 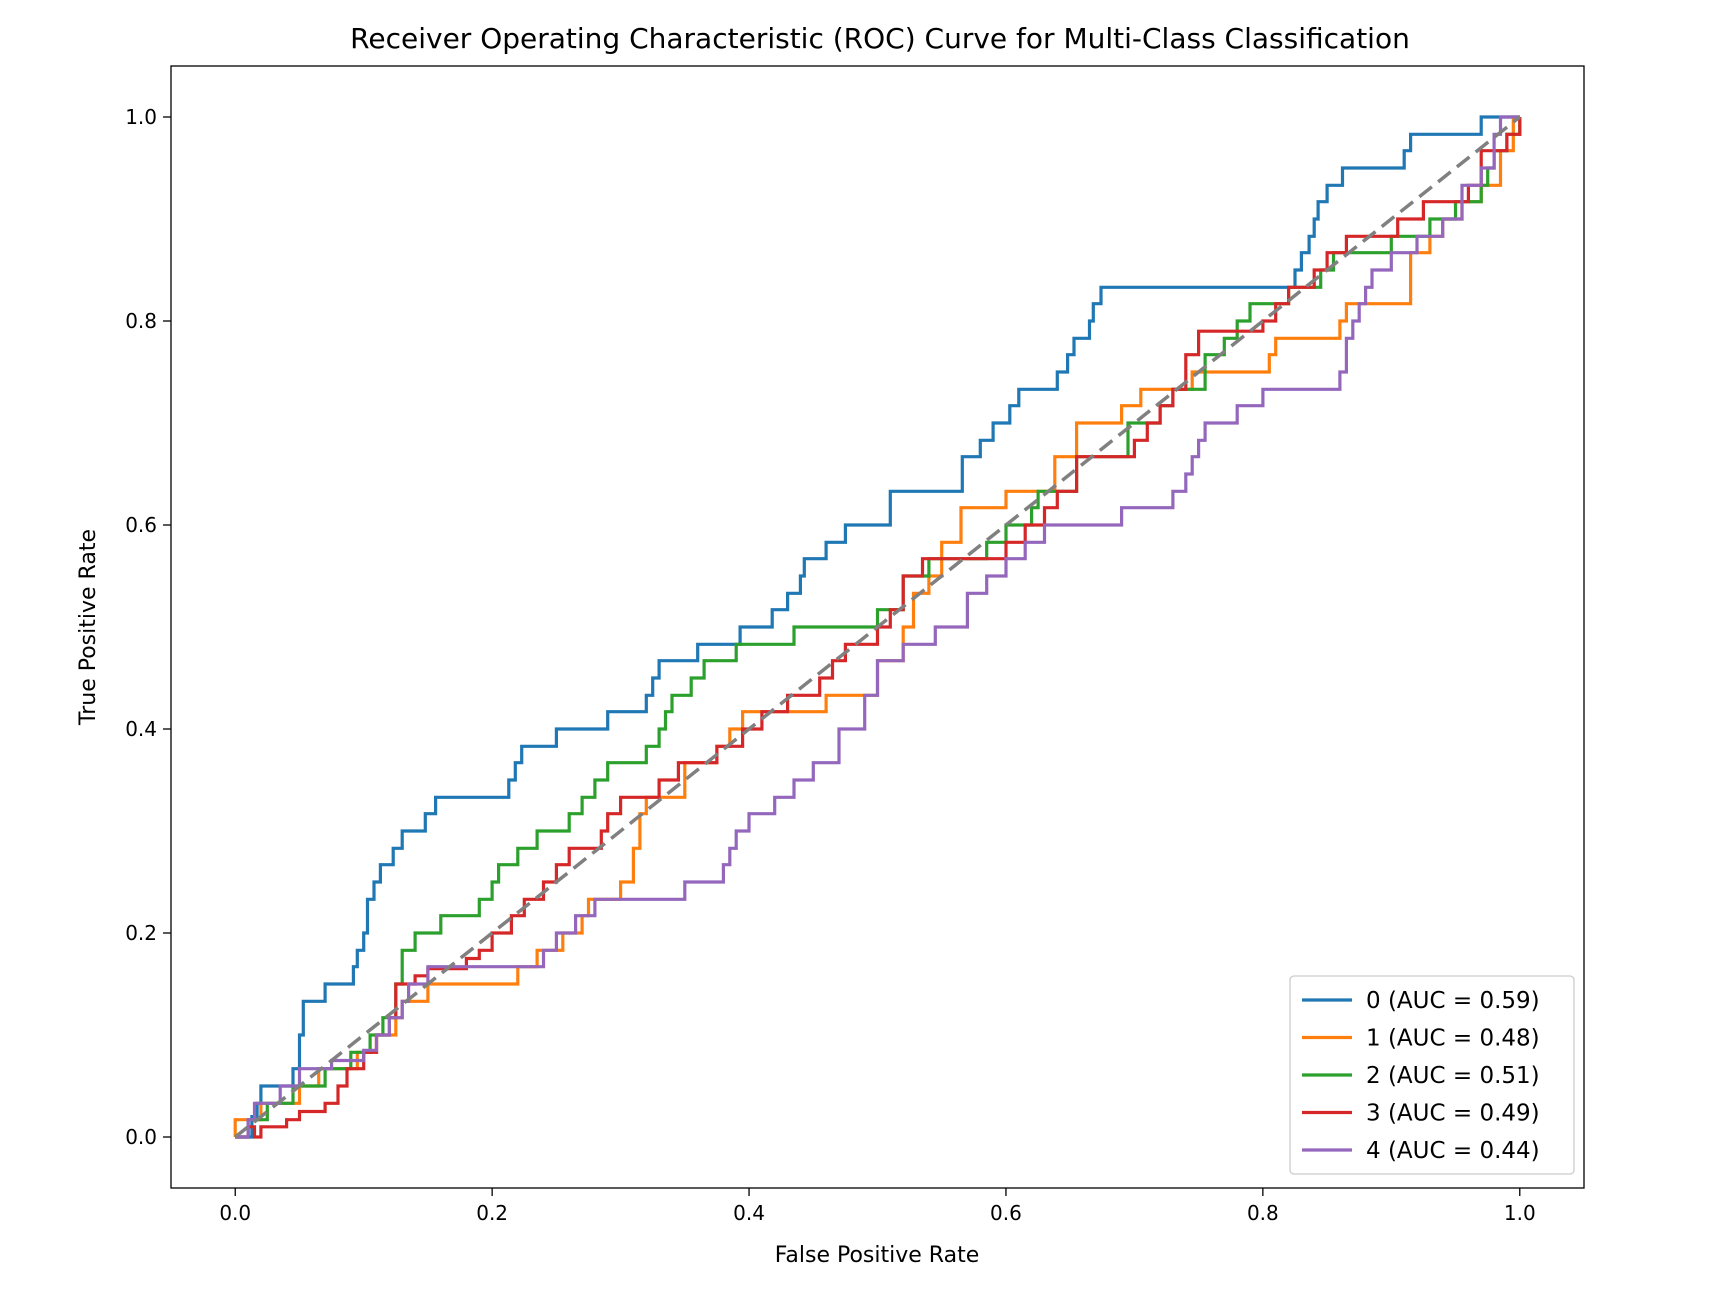 What do you see at coordinates (1453, 1001) in the screenshot?
I see `legend-label-class-0: 0 (AUC = 0.59)` at bounding box center [1453, 1001].